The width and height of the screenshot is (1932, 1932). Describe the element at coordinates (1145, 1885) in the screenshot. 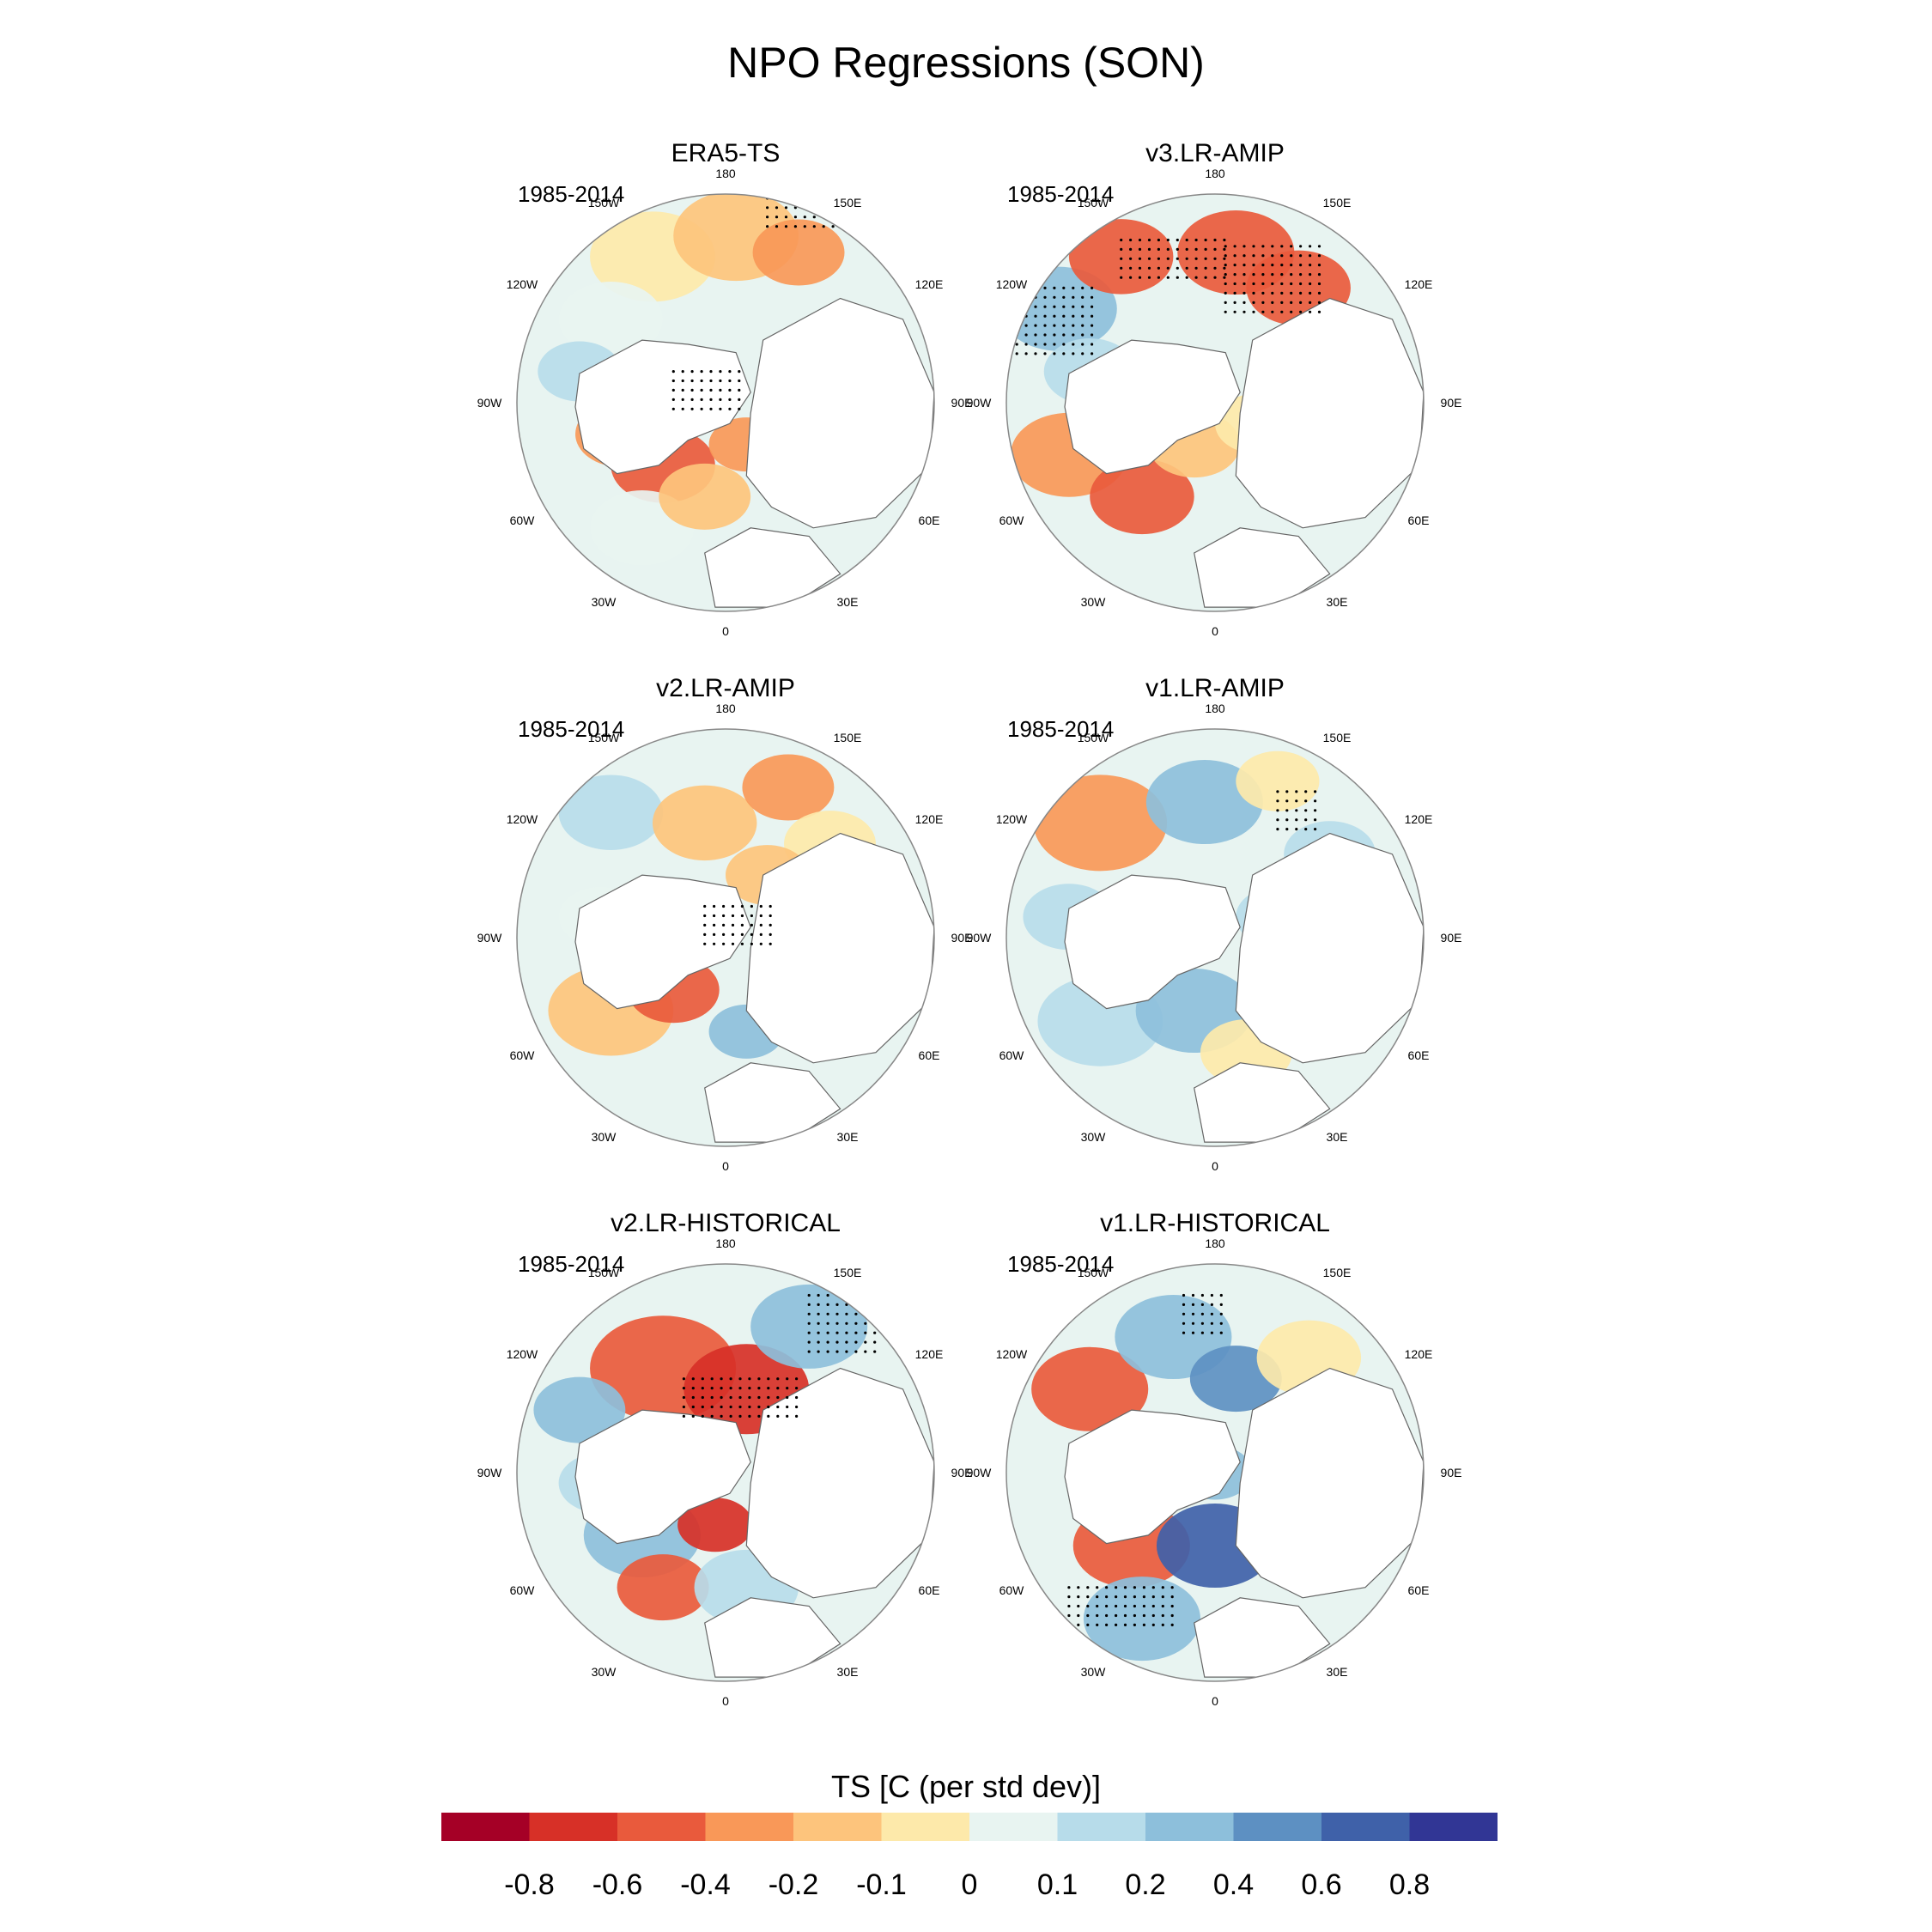

I see `colorbar-tick-label: 0.2` at that location.